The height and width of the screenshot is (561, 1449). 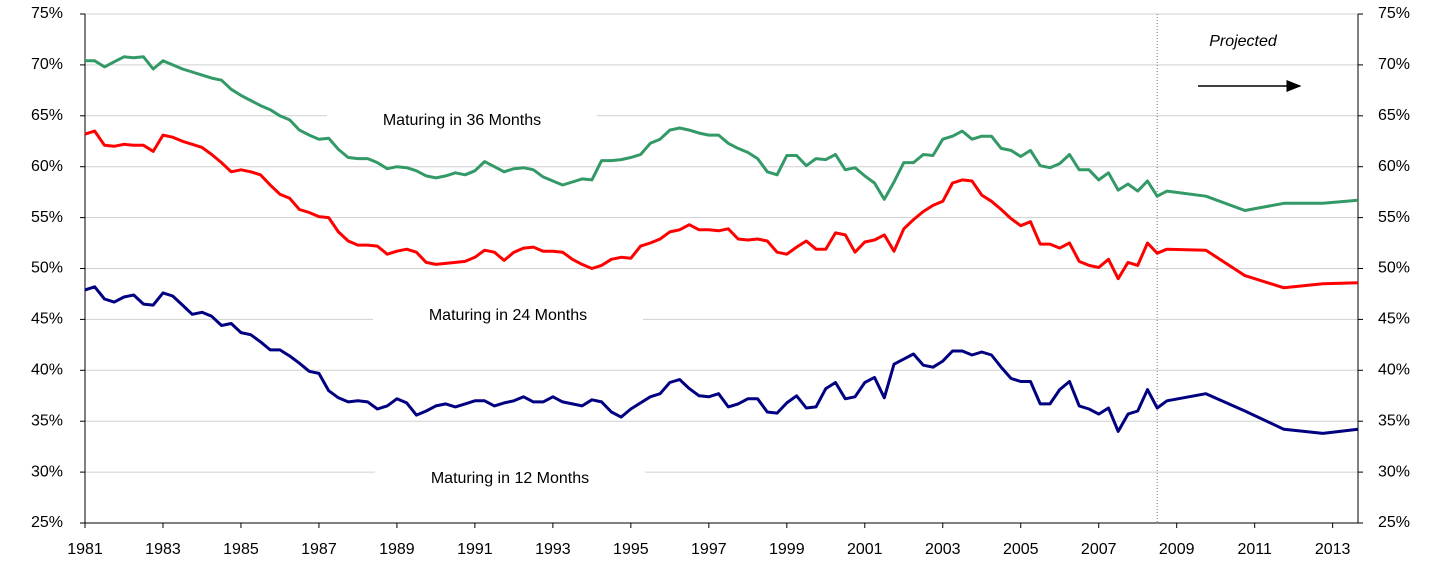 I want to click on y-tick-label: 60%, so click(x=47, y=166).